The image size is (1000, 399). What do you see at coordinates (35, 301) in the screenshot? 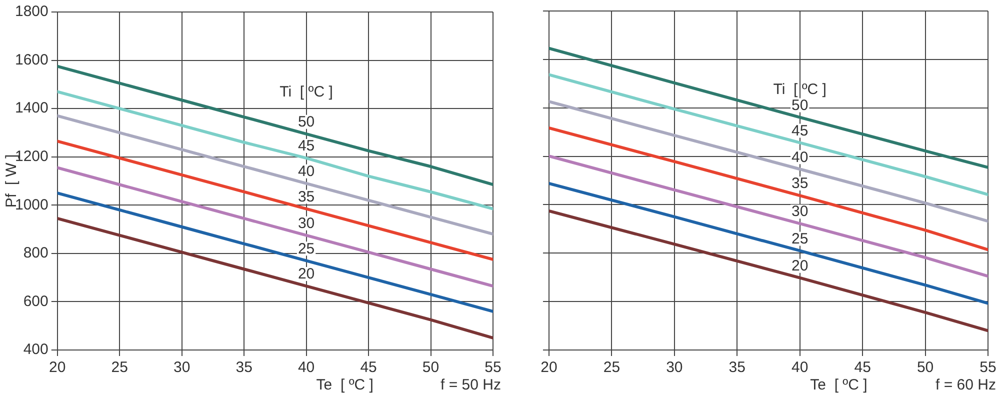
I see `y-tick-label: 600` at bounding box center [35, 301].